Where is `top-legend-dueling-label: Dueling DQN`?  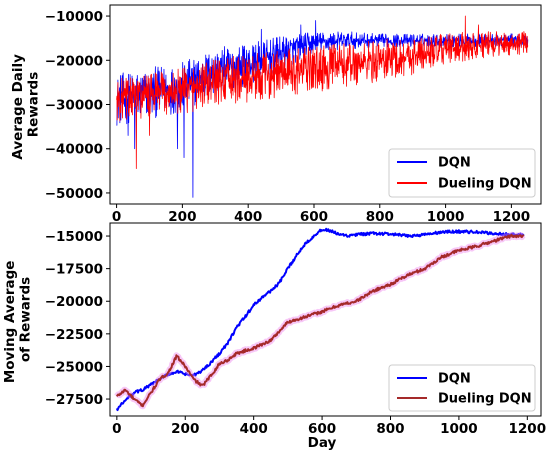 top-legend-dueling-label: Dueling DQN is located at coordinates (485, 184).